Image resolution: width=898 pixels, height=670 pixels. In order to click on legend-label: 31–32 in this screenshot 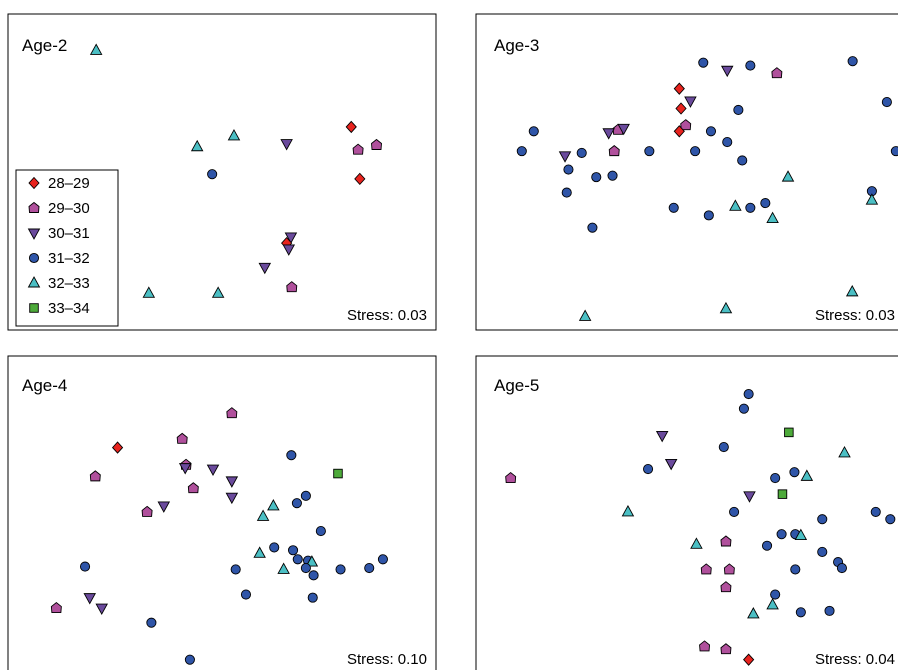, I will do `click(69, 258)`.